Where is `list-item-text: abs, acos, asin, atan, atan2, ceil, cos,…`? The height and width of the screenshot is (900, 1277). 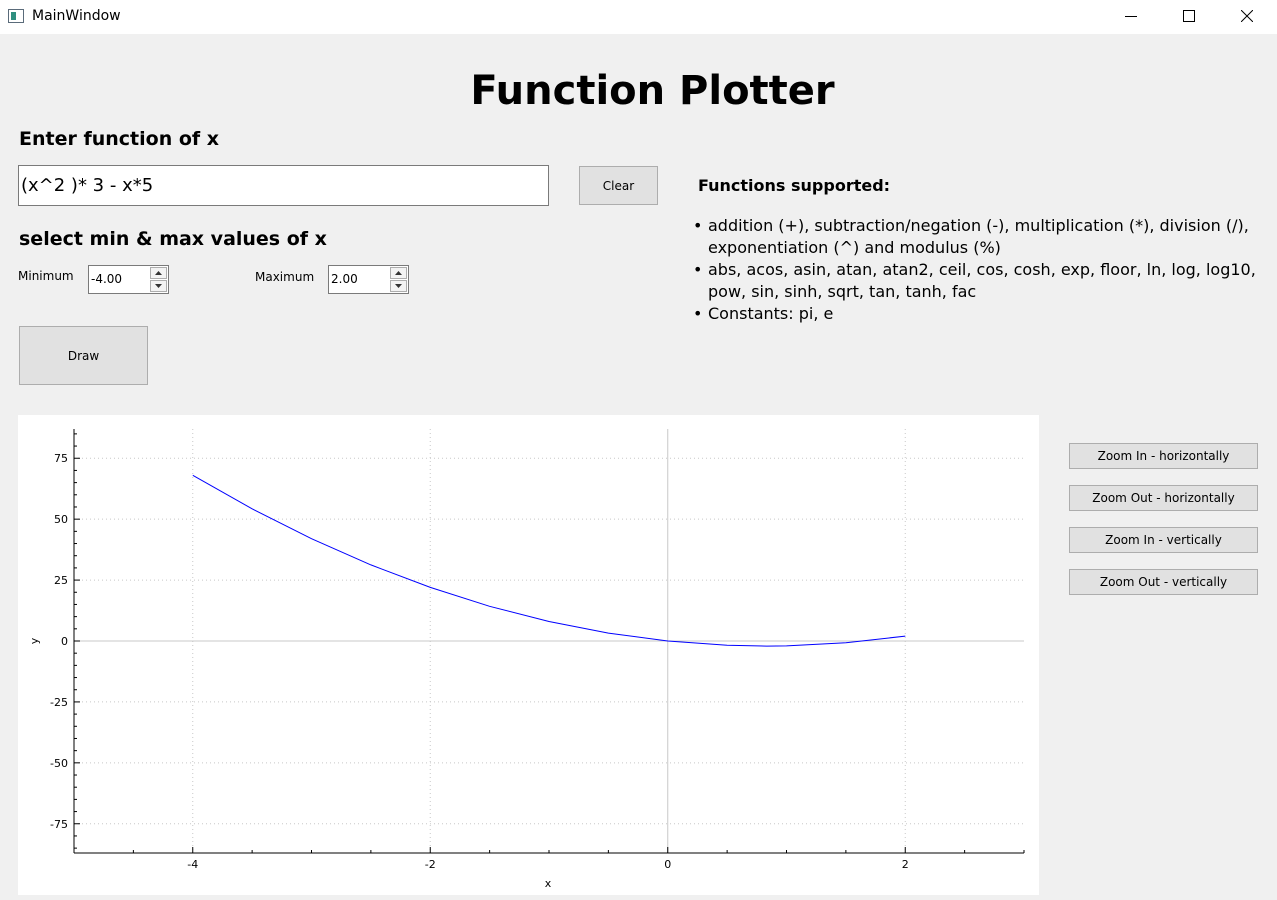
list-item-text: abs, acos, asin, atan, atan2, ceil, cos,… is located at coordinates (982, 280).